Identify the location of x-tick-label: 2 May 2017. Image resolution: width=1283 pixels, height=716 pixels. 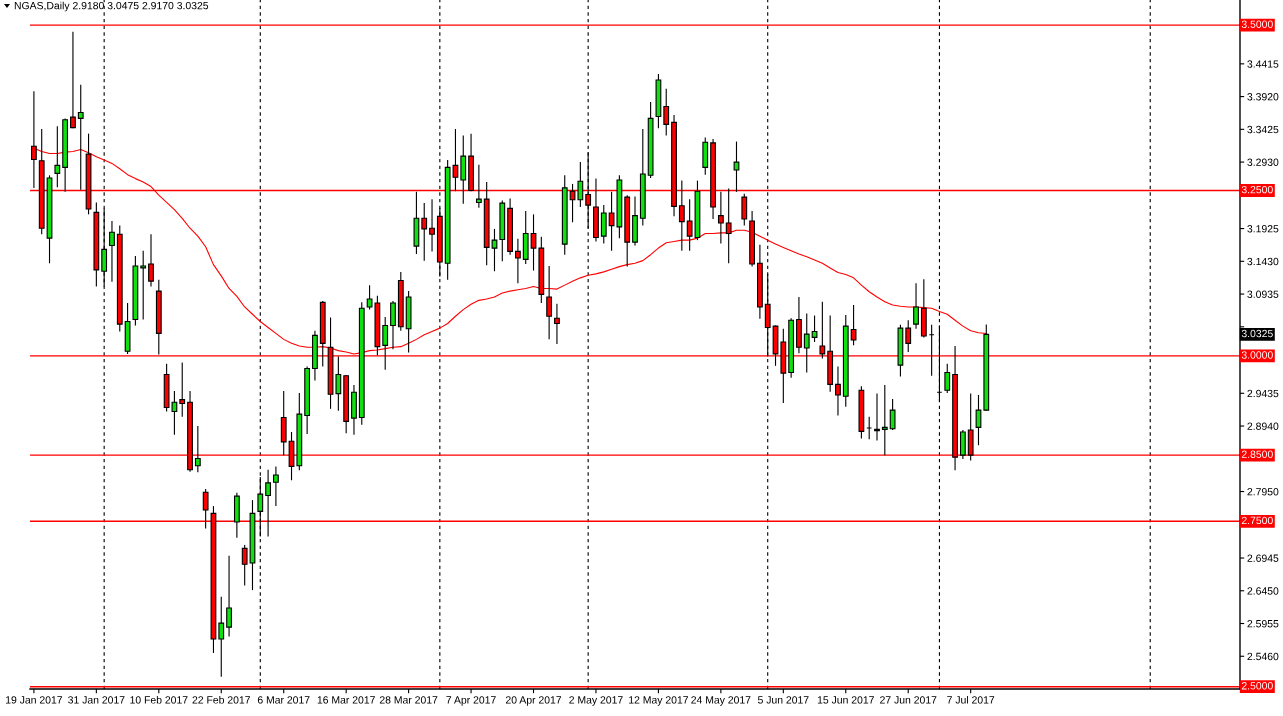
(596, 701).